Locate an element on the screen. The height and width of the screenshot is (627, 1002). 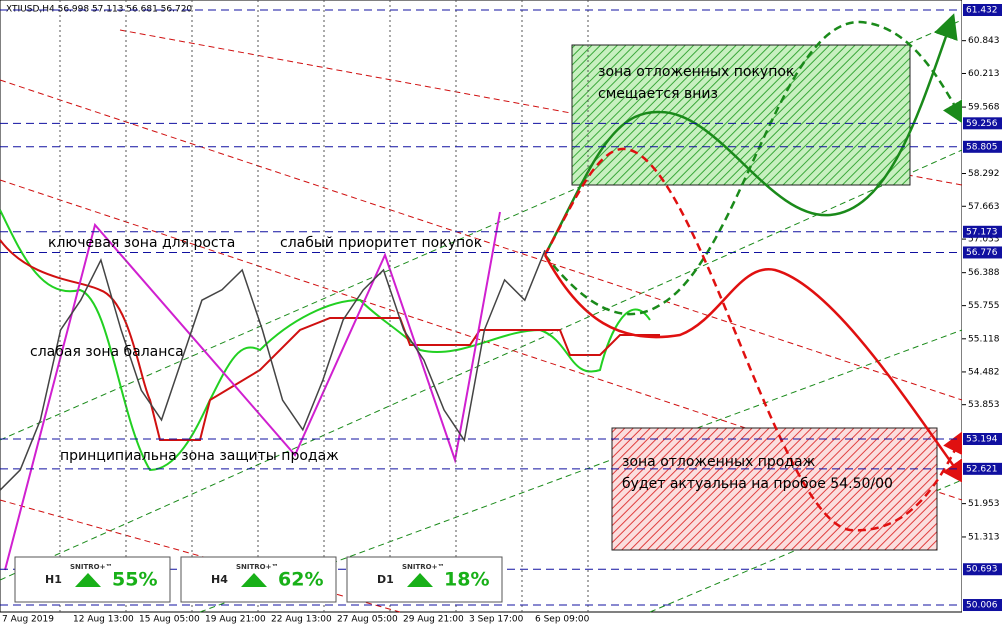
badge-percent: 18% is located at coordinates (466, 580).